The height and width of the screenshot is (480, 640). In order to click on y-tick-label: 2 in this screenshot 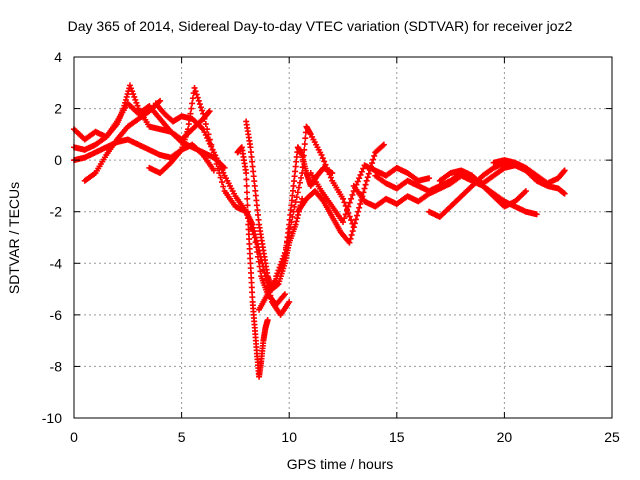, I will do `click(58, 109)`.